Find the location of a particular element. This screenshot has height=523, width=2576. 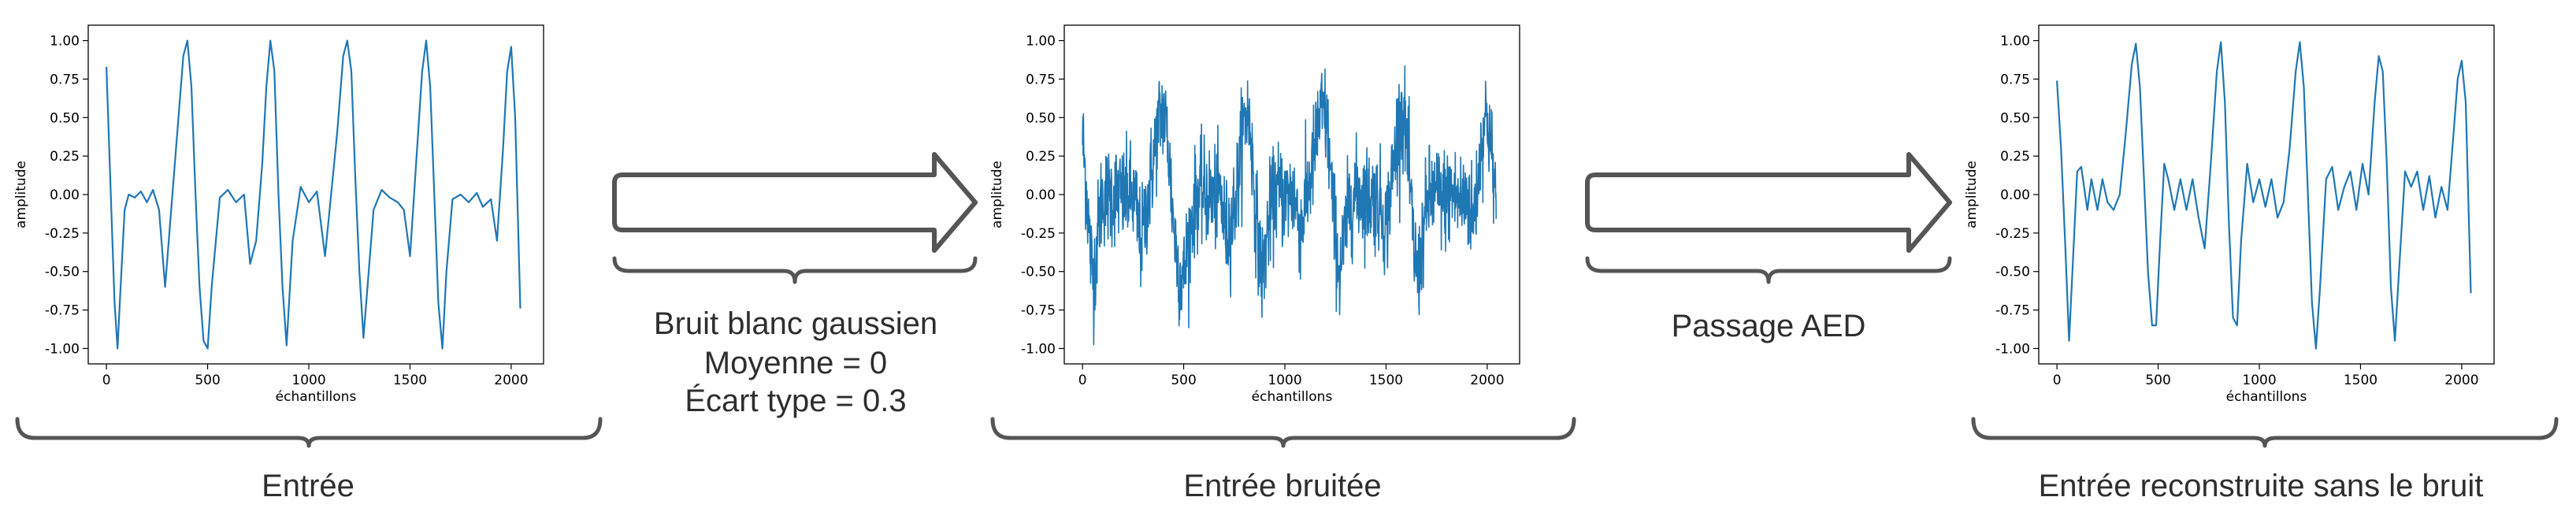

noise-caption-line-3: Écart type = 0.3 is located at coordinates (795, 400).